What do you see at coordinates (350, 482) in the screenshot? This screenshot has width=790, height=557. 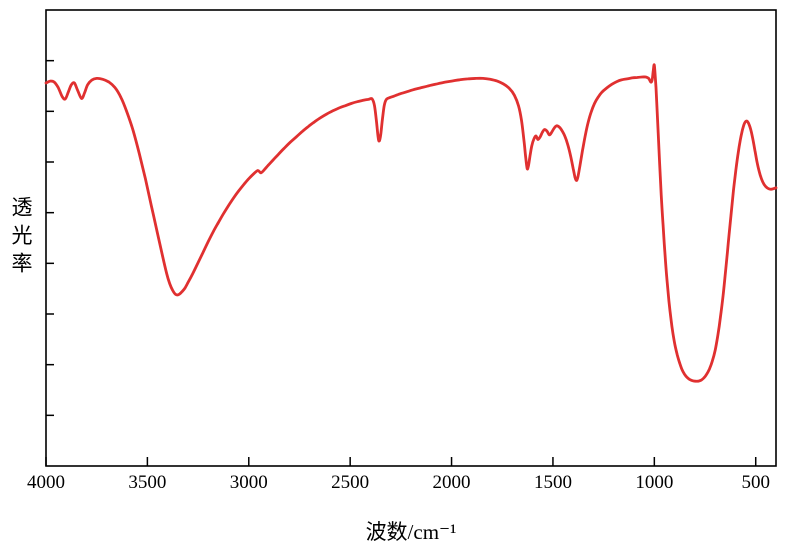 I see `x-tick-label: 2500` at bounding box center [350, 482].